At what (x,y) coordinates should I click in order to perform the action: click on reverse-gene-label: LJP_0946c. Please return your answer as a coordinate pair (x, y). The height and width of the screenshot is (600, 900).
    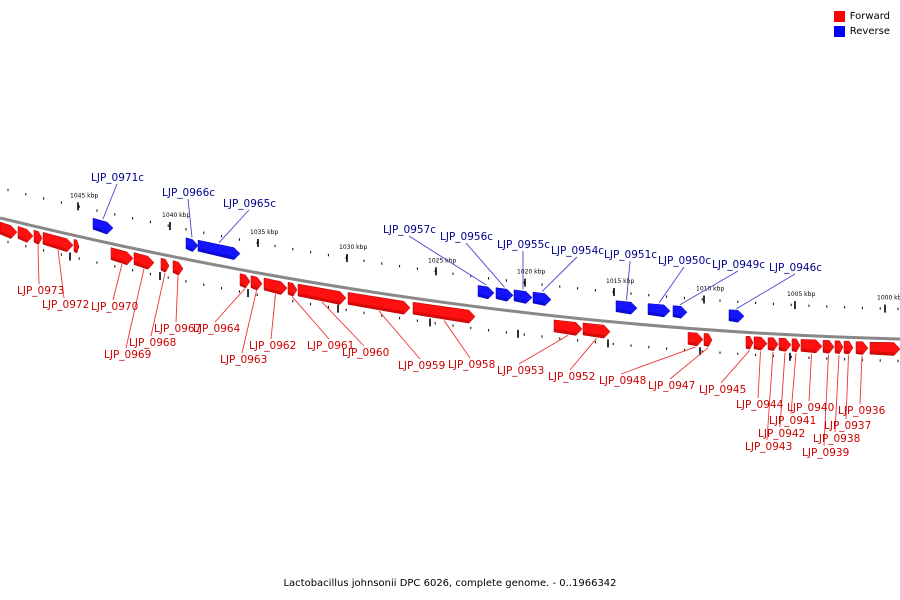
    Looking at the image, I should click on (795, 268).